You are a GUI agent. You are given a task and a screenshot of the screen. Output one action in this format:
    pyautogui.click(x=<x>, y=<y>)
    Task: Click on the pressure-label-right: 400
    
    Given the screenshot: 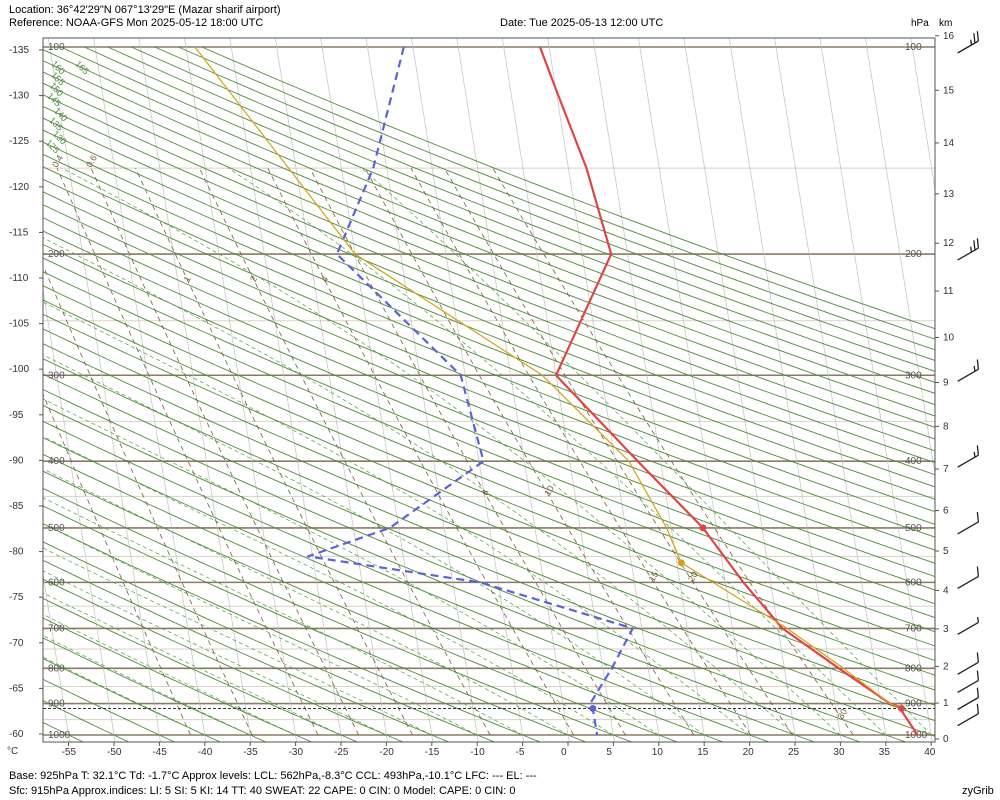 What is the action you would take?
    pyautogui.click(x=913, y=461)
    